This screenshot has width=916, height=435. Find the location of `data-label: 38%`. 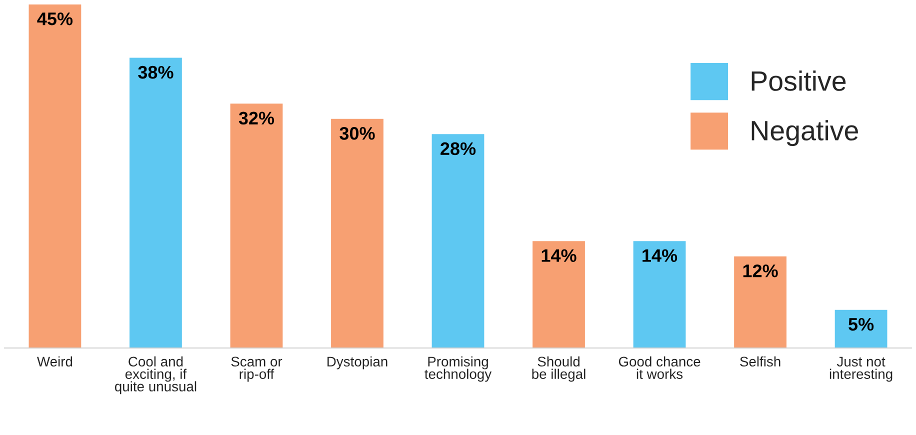

data-label: 38% is located at coordinates (156, 72).